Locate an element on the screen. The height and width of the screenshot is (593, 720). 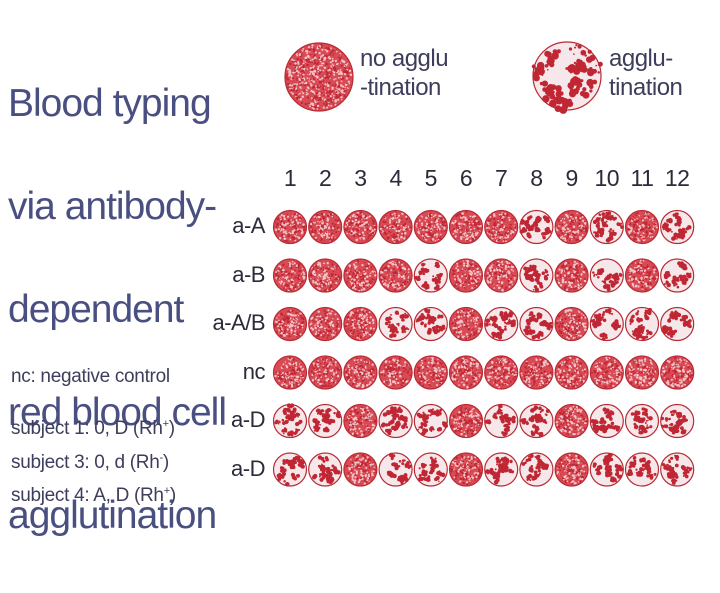
legend-agglutination-well is located at coordinates (567, 78).